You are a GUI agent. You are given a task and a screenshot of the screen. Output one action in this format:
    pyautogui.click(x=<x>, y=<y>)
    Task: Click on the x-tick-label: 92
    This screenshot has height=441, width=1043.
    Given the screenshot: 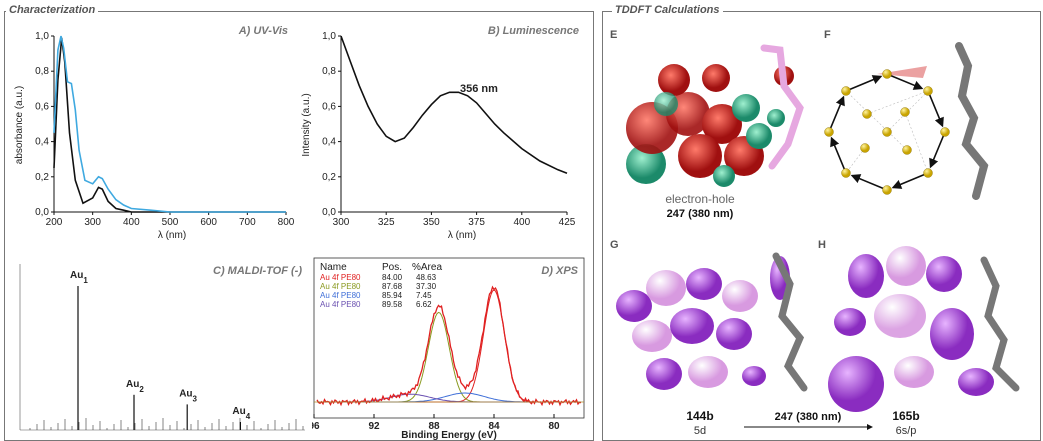 What is the action you would take?
    pyautogui.click(x=374, y=426)
    